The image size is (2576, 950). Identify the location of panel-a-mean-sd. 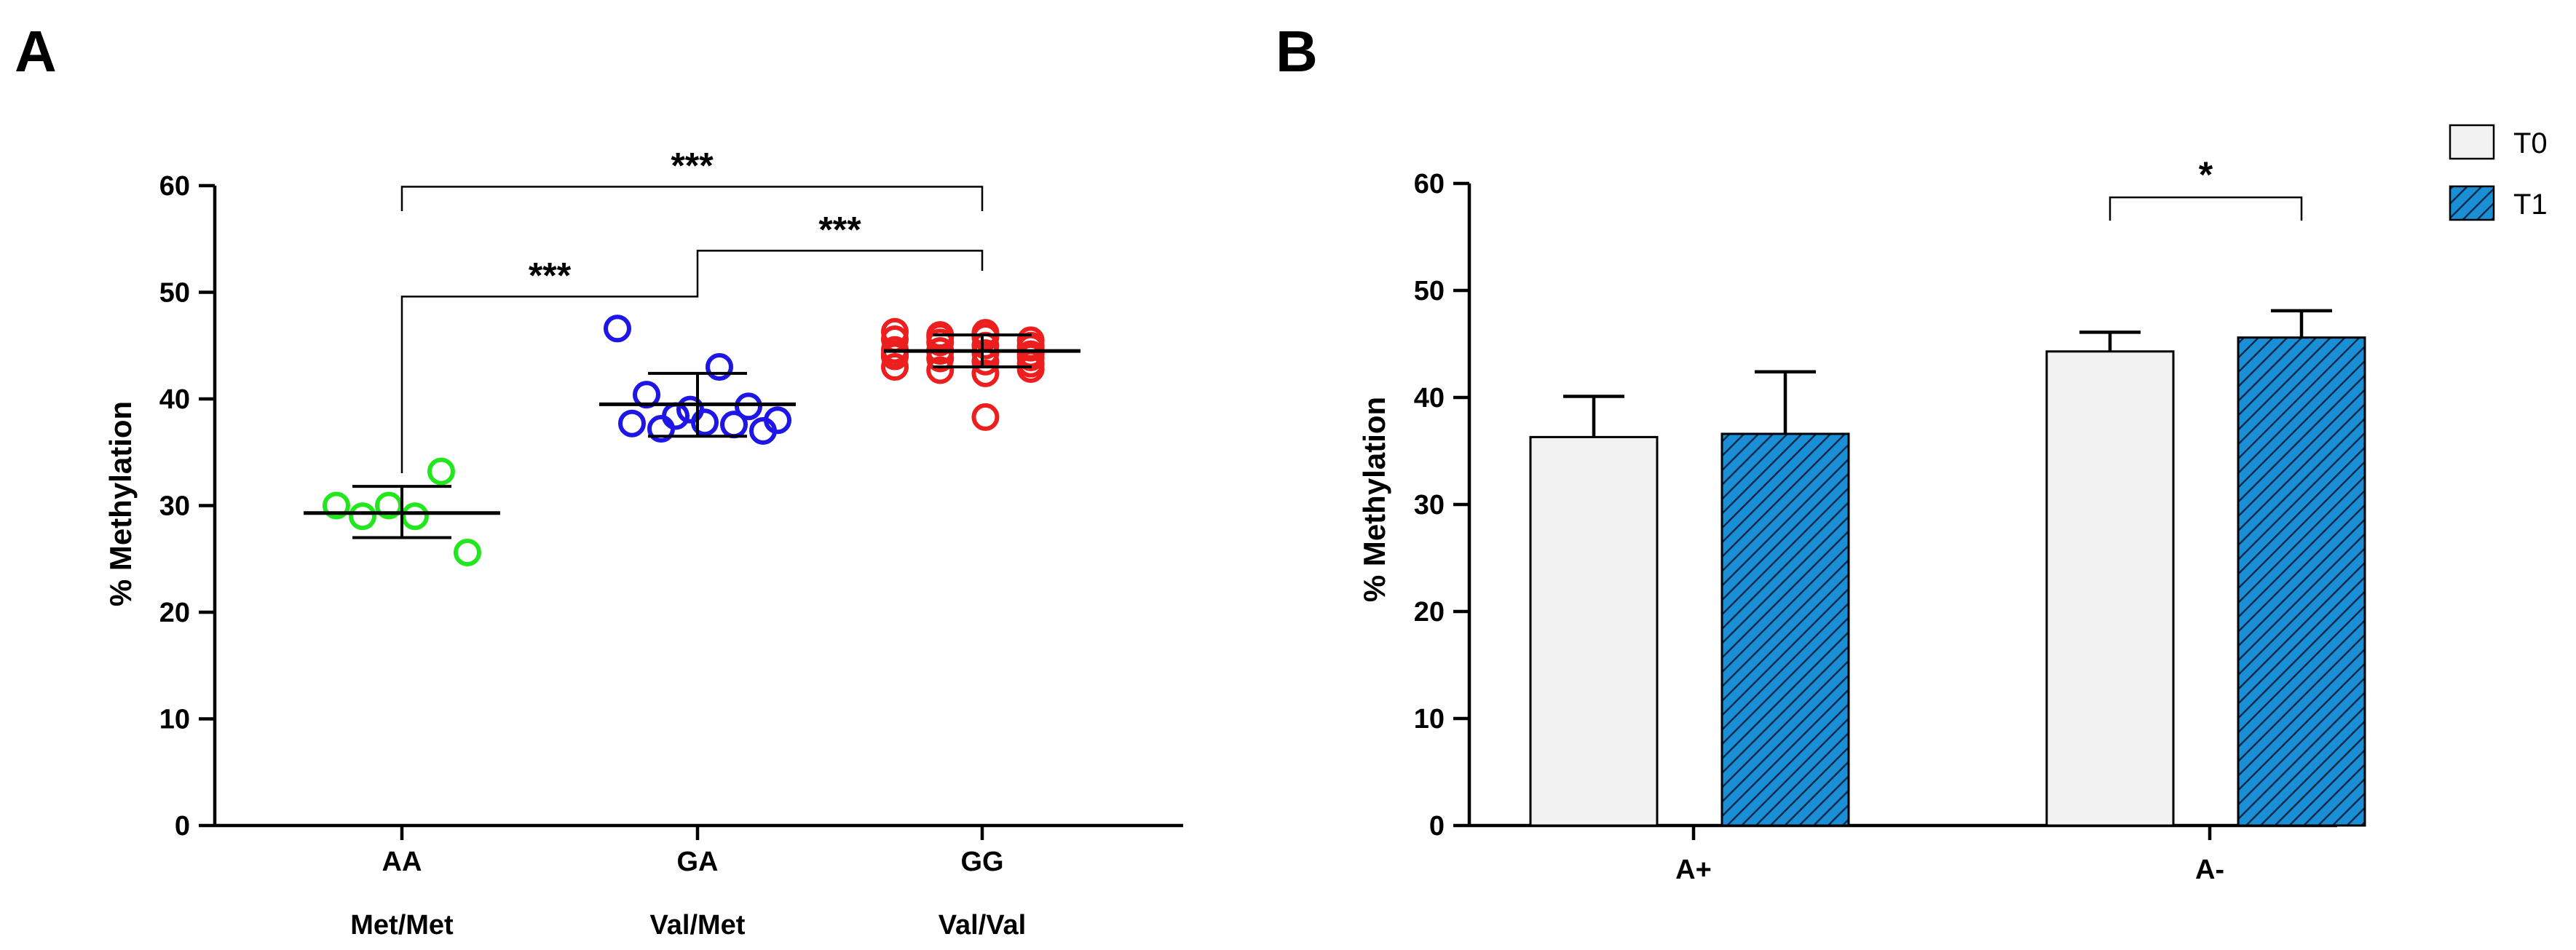
(692, 436).